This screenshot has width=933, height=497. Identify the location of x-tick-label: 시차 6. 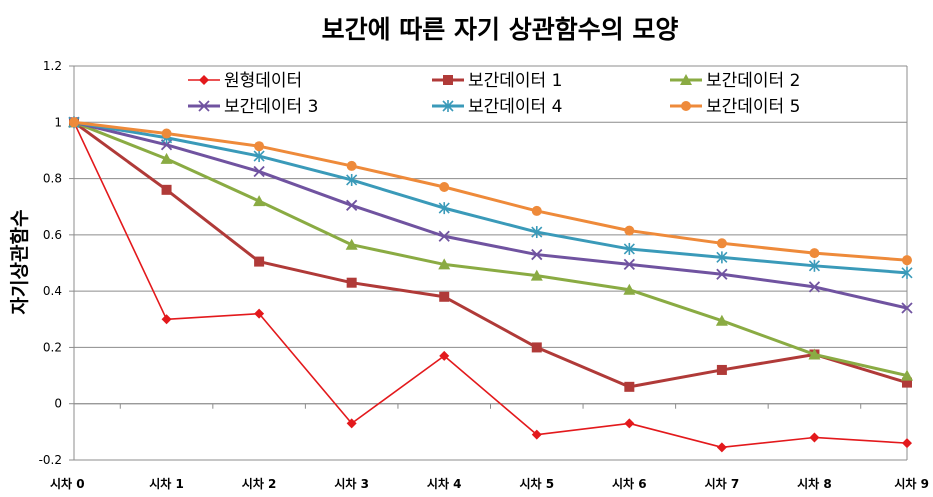
(629, 483).